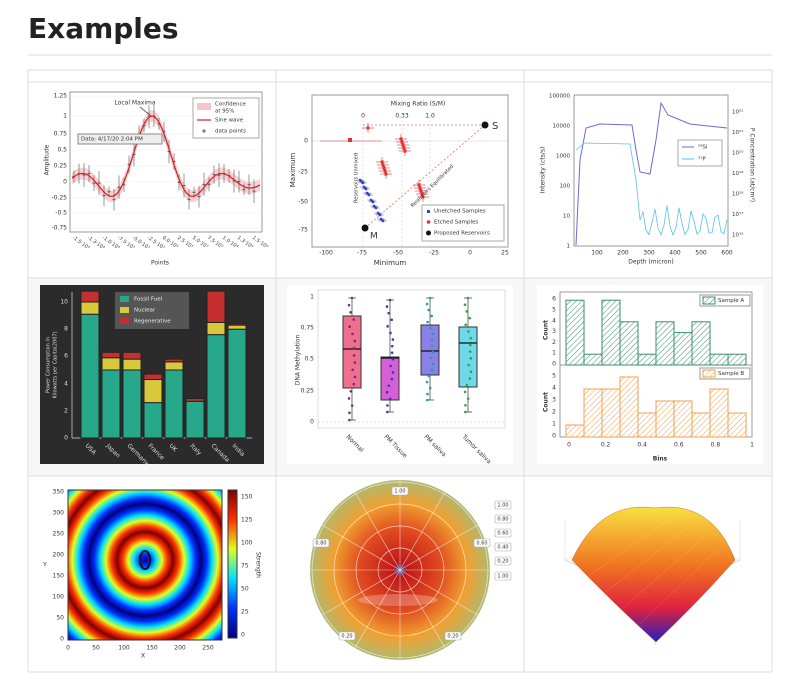 Image resolution: width=796 pixels, height=694 pixels. What do you see at coordinates (434, 253) in the screenshot?
I see `x-tick-label: -25` at bounding box center [434, 253].